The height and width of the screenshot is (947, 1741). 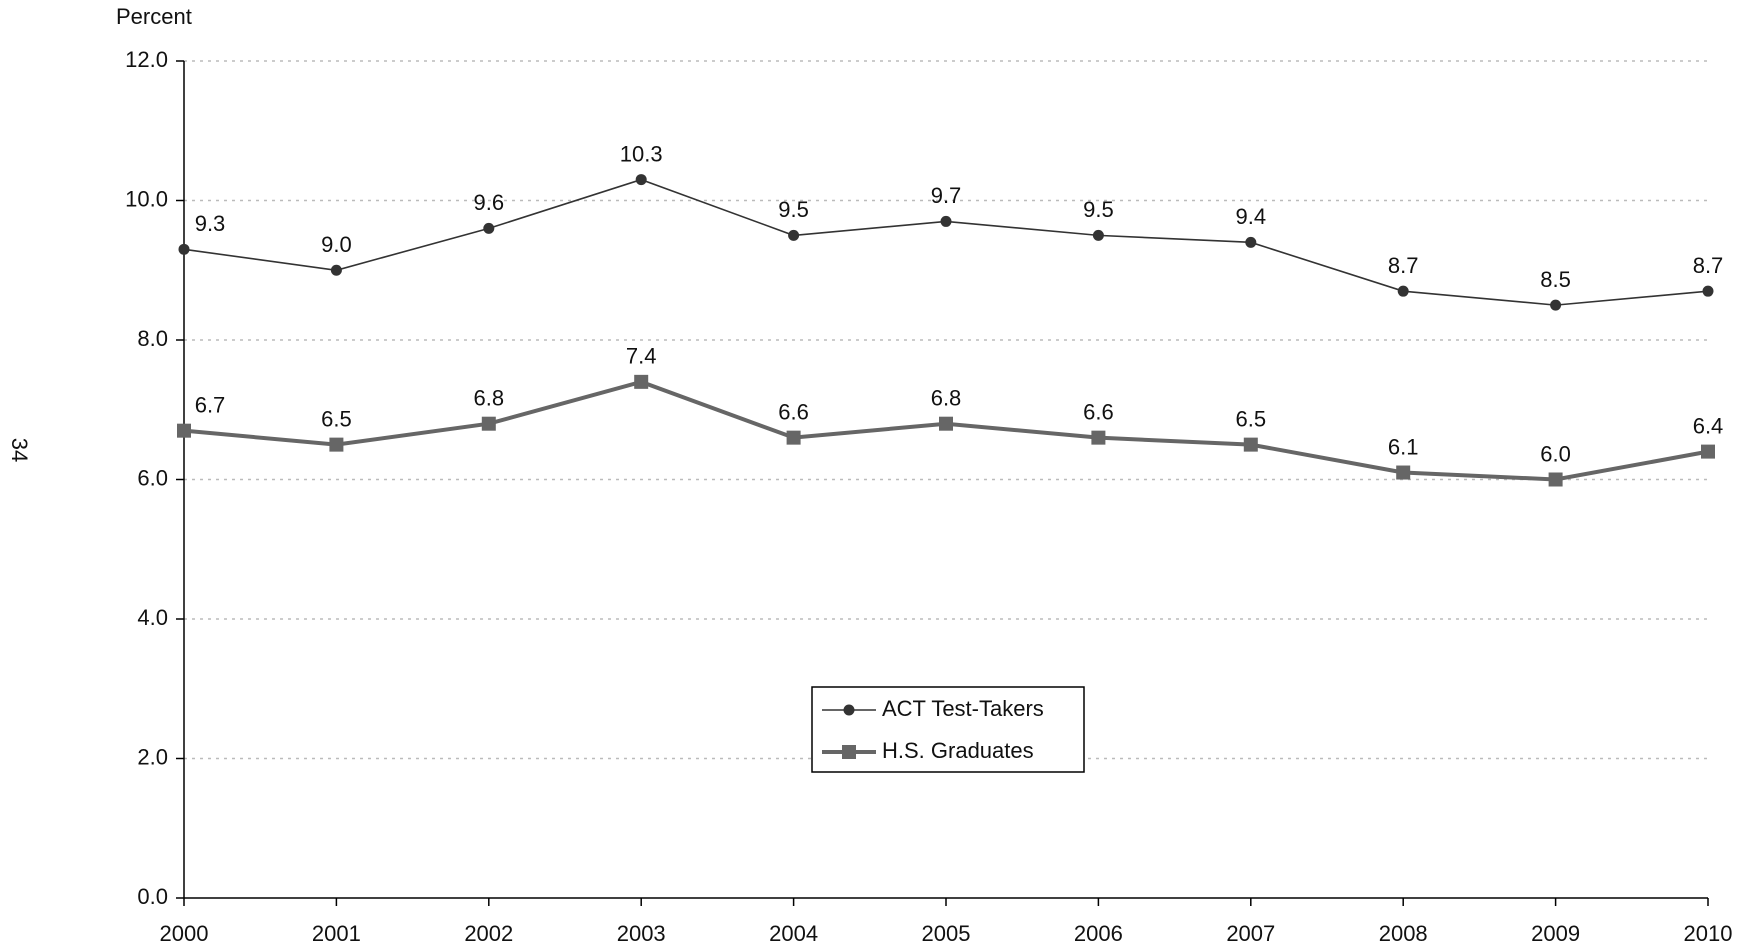 I want to click on x-tick-label: 2004, so click(x=793, y=933).